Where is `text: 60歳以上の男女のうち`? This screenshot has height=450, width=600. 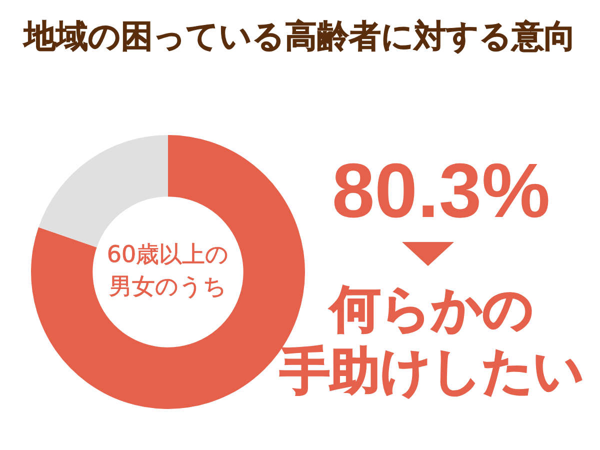 text: 60歳以上の男女のうち is located at coordinates (168, 271).